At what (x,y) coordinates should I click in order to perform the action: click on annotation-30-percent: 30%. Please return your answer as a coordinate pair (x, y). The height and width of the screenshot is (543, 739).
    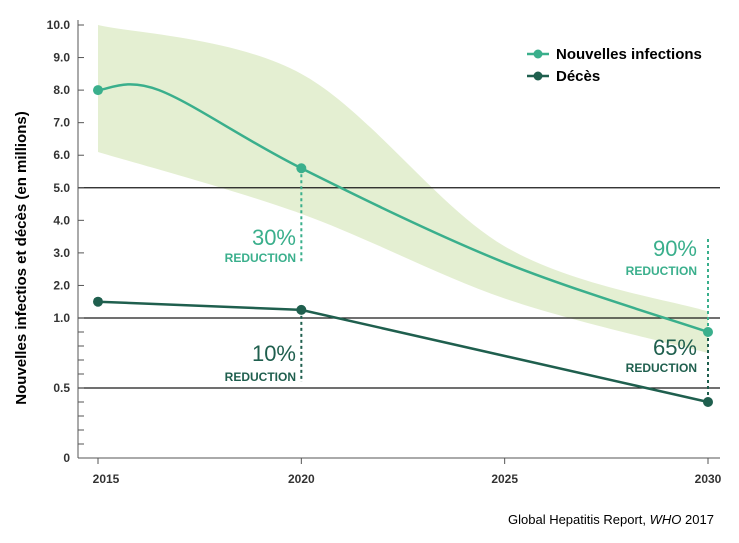
    Looking at the image, I should click on (274, 237).